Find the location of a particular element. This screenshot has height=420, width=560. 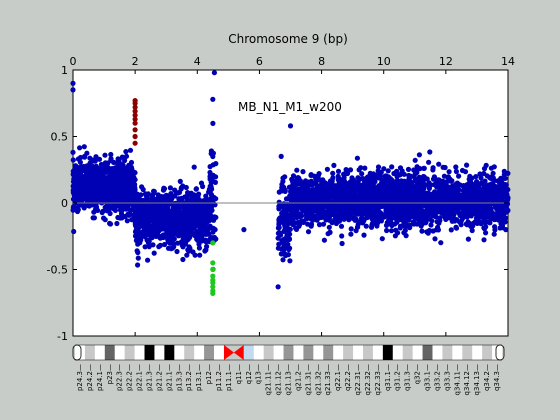

band-label: q21.2— is located at coordinates (298, 377).